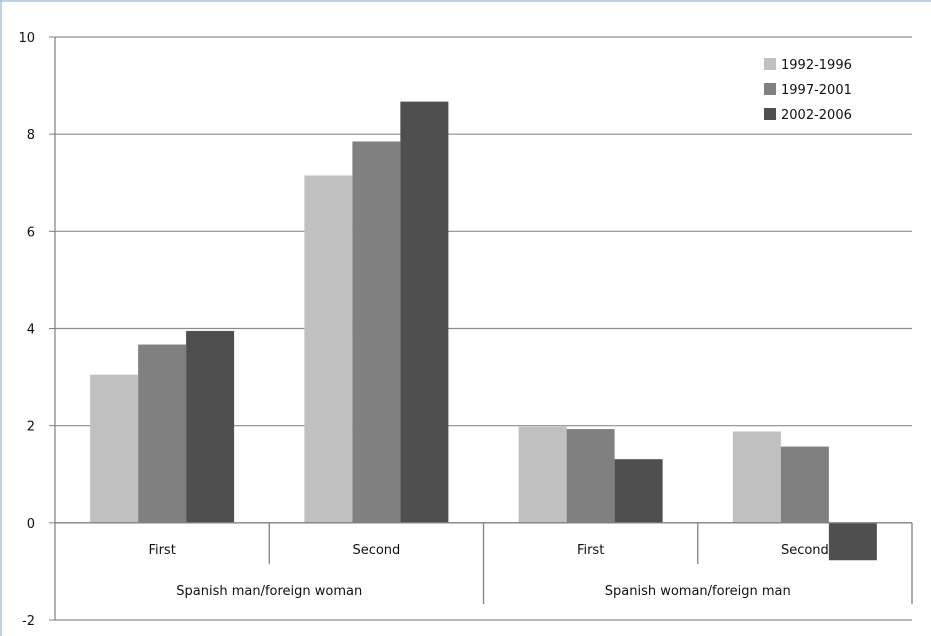  Describe the element at coordinates (31, 232) in the screenshot. I see `y-tick-label: 6` at that location.